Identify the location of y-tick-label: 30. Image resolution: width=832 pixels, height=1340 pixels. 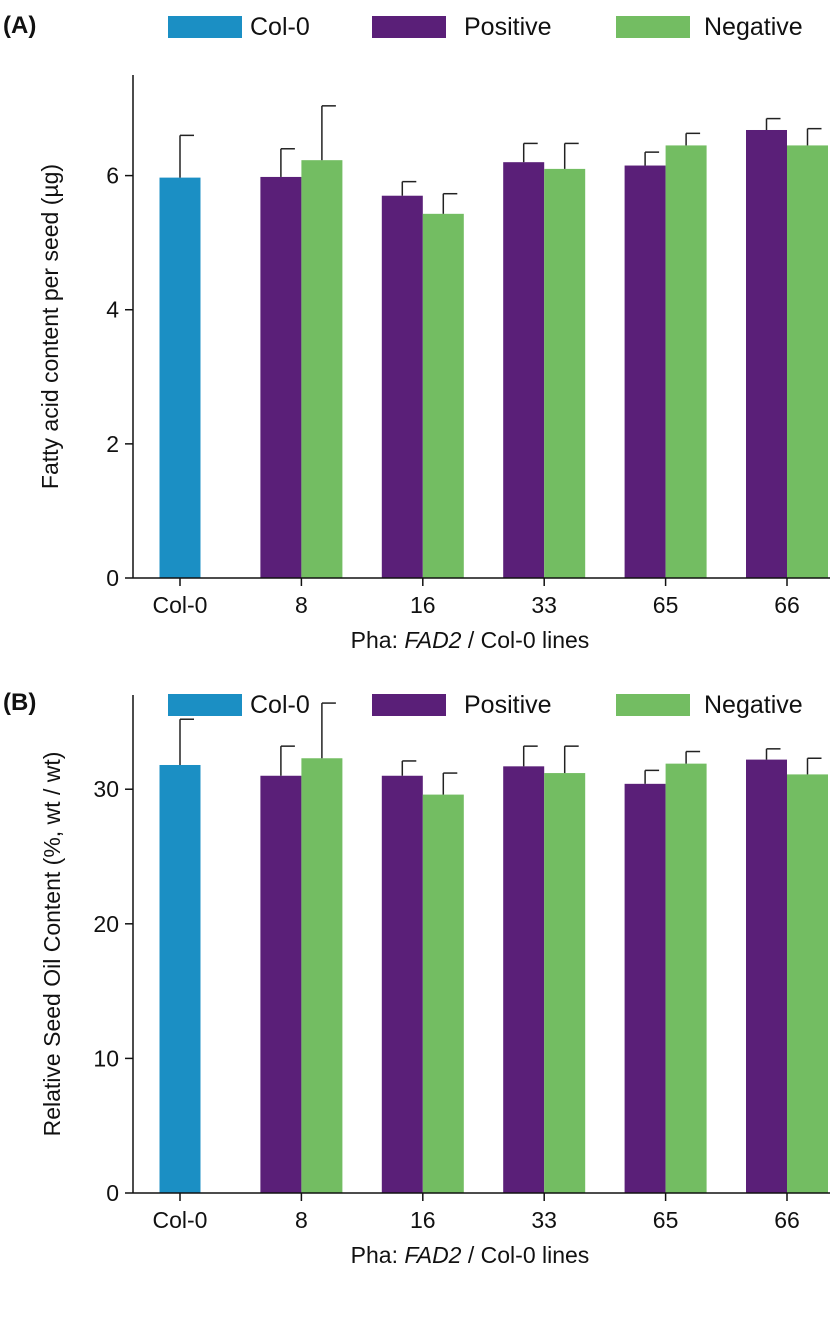
(106, 789).